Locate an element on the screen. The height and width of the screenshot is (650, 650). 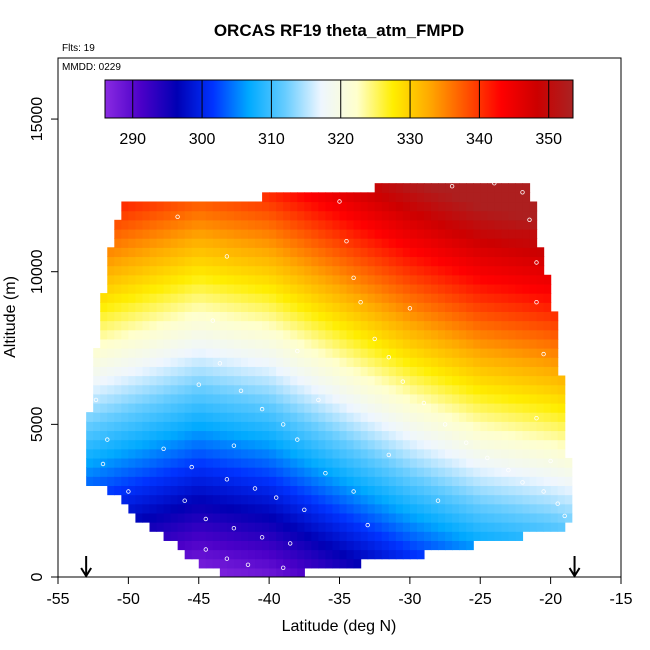
flight-marker is located at coordinates (142, 198).